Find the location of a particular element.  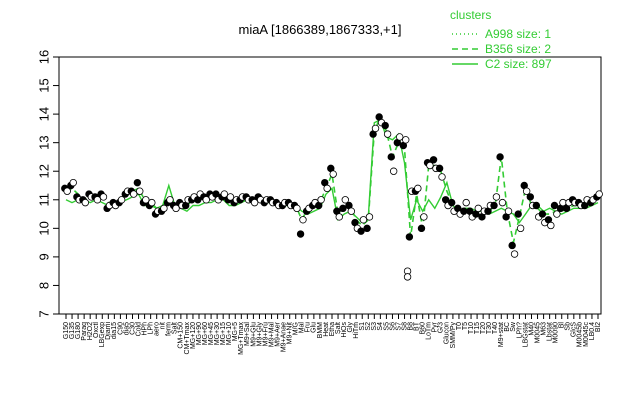

x-tick-label: Paraq is located at coordinates (84, 331).